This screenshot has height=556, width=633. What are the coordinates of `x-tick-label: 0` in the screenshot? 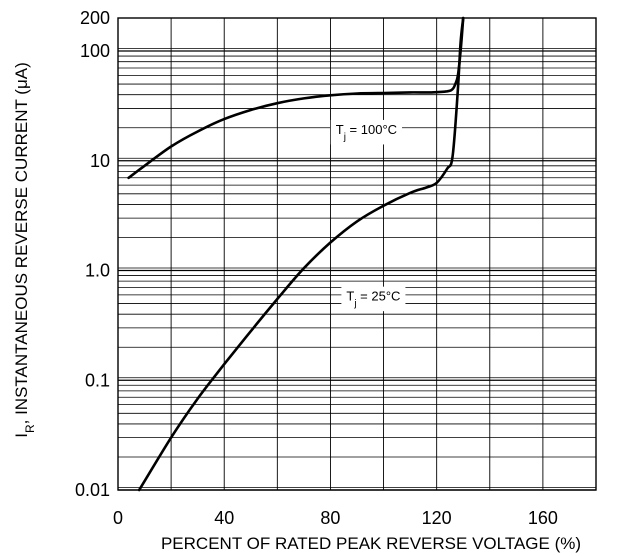 It's located at (118, 518).